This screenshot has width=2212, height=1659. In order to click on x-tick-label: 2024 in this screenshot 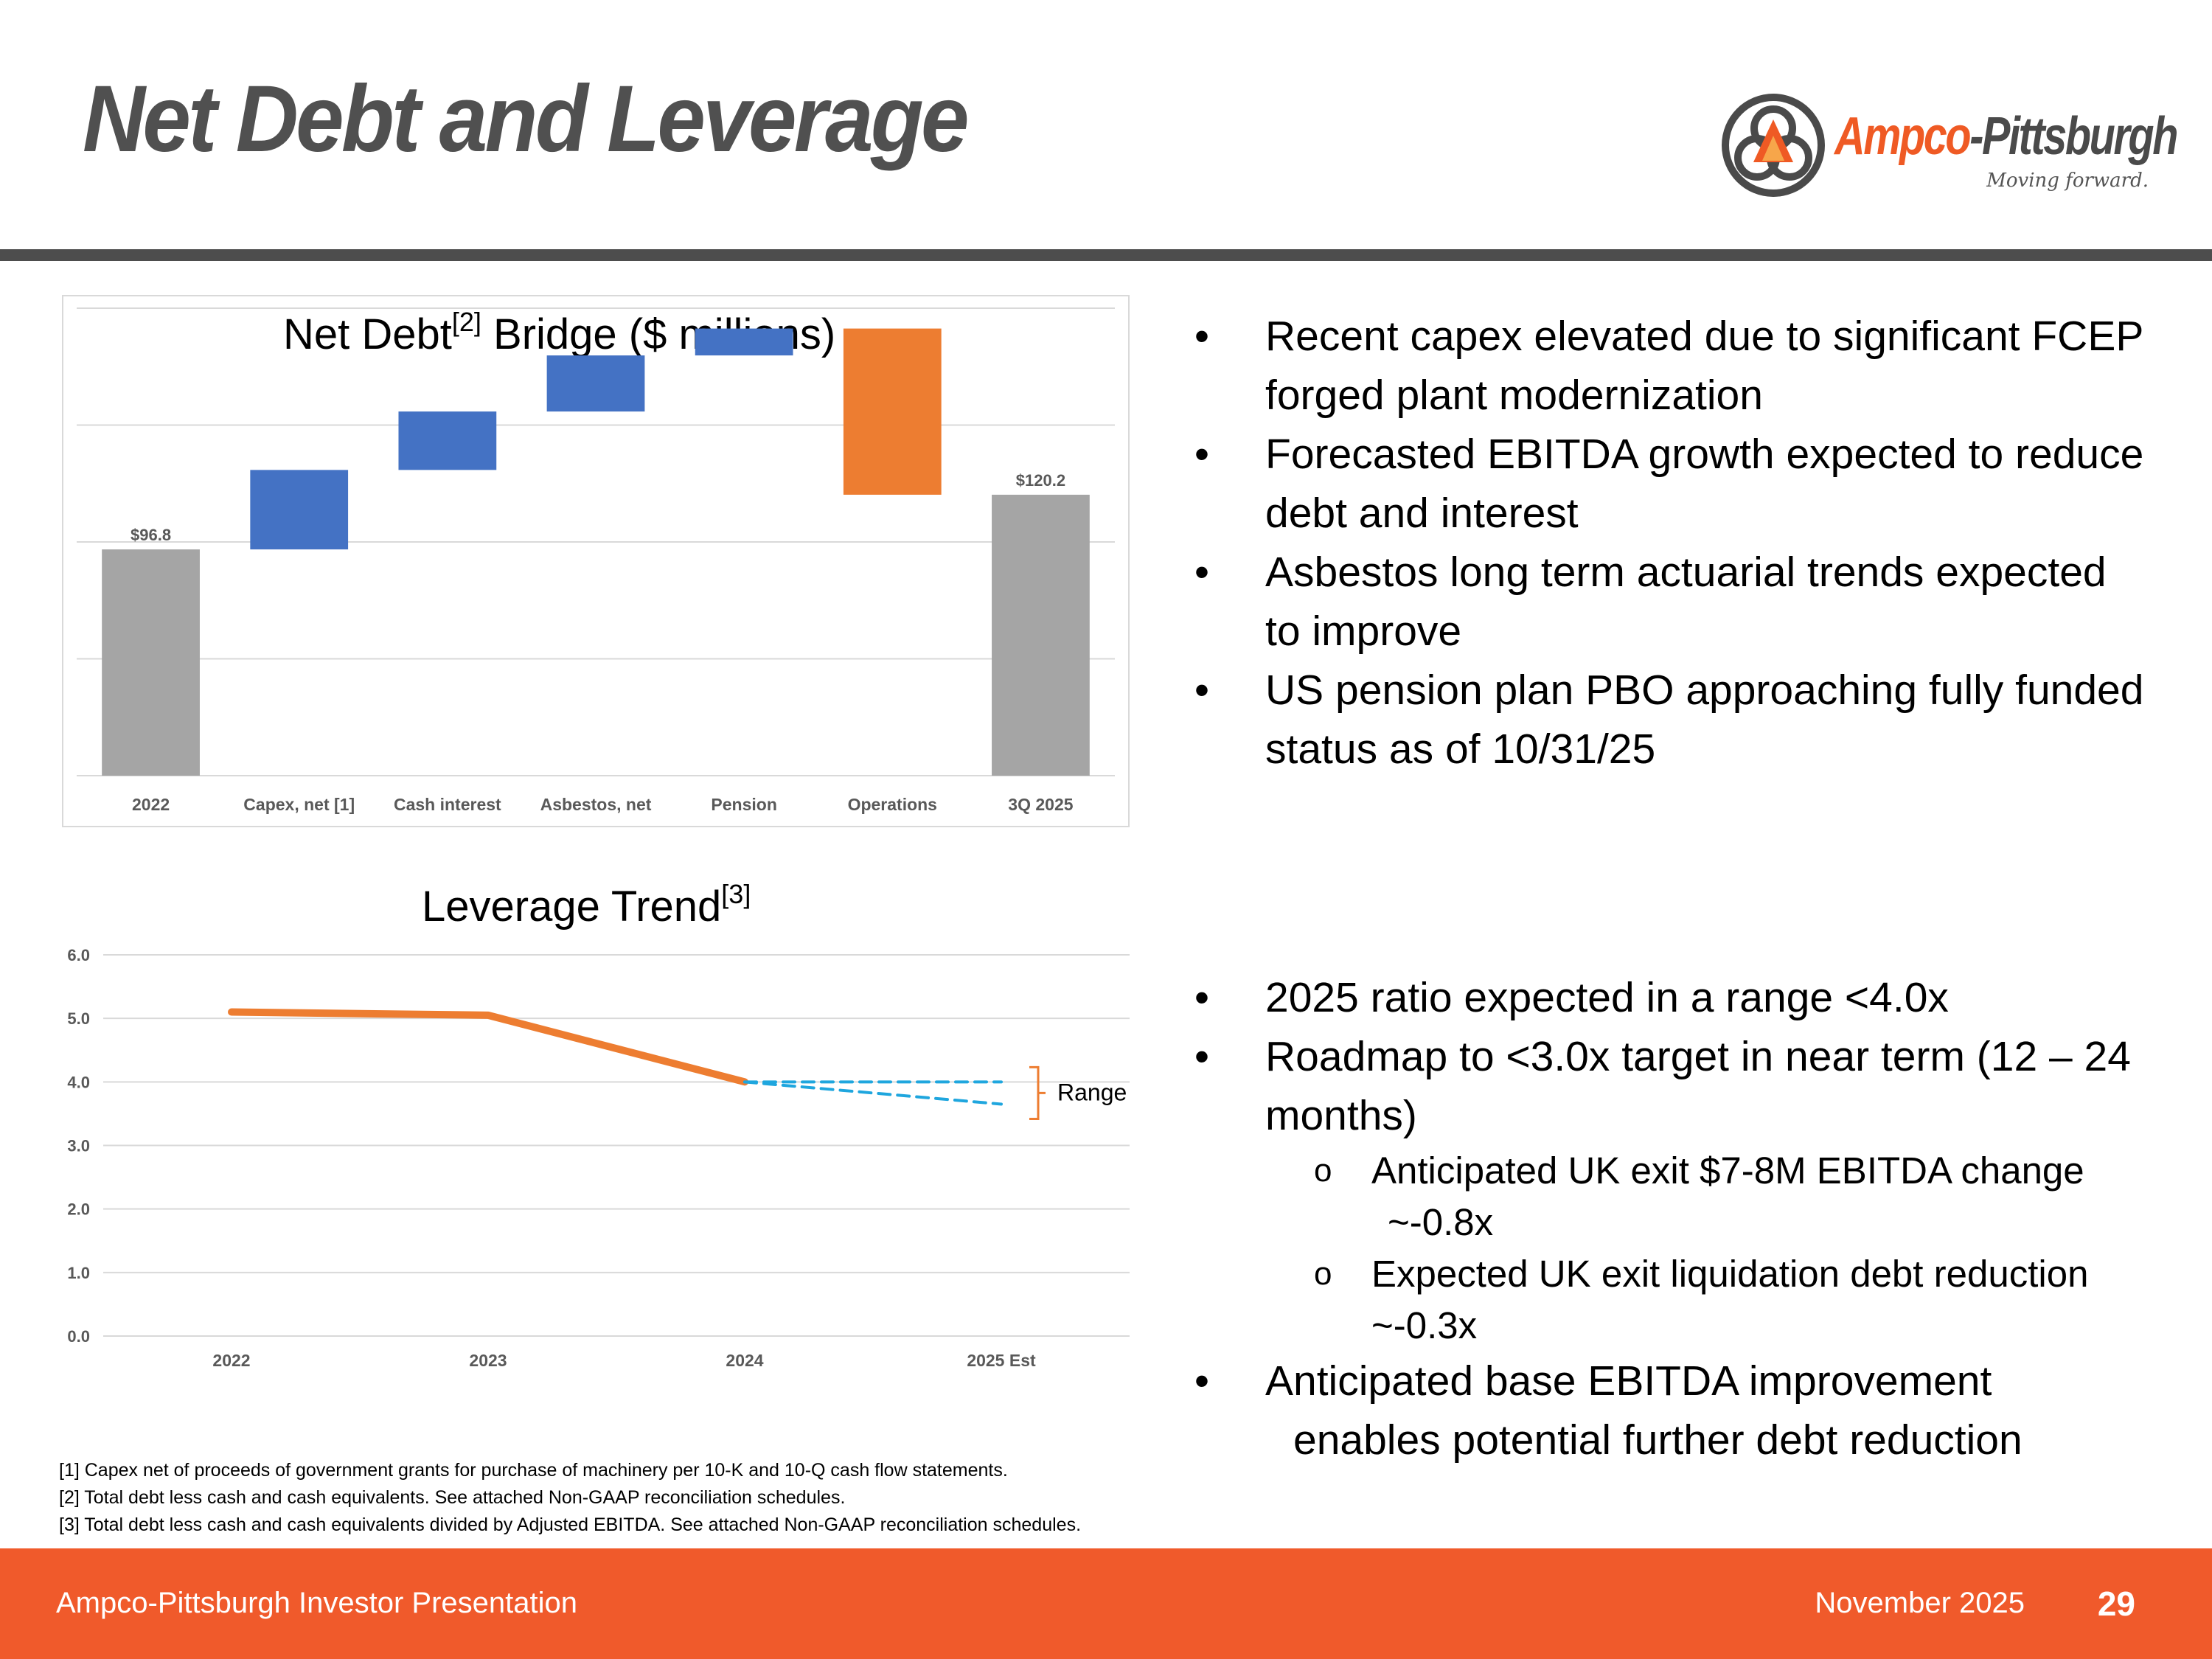, I will do `click(744, 1360)`.